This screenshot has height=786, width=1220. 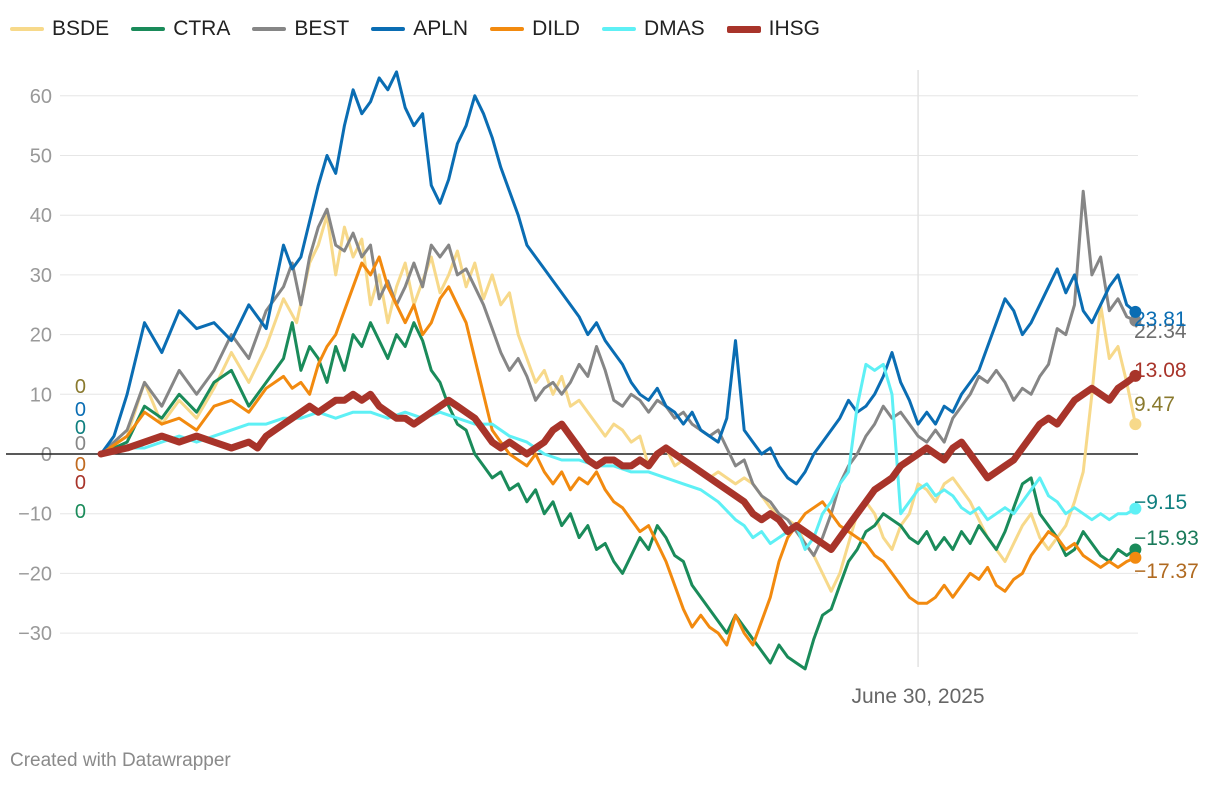 What do you see at coordinates (46, 455) in the screenshot?
I see `y-tick-label: 0` at bounding box center [46, 455].